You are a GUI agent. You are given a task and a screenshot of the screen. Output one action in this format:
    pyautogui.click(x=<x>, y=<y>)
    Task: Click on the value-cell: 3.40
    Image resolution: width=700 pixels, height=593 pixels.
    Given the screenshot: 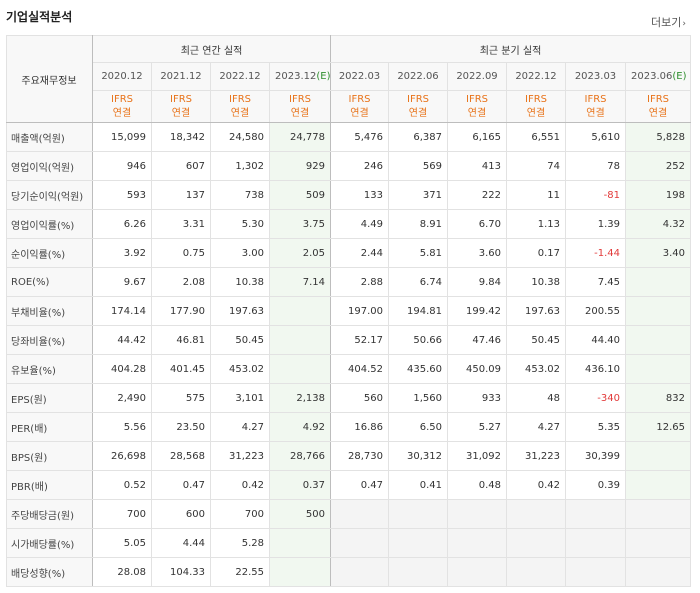 What is the action you would take?
    pyautogui.click(x=658, y=253)
    